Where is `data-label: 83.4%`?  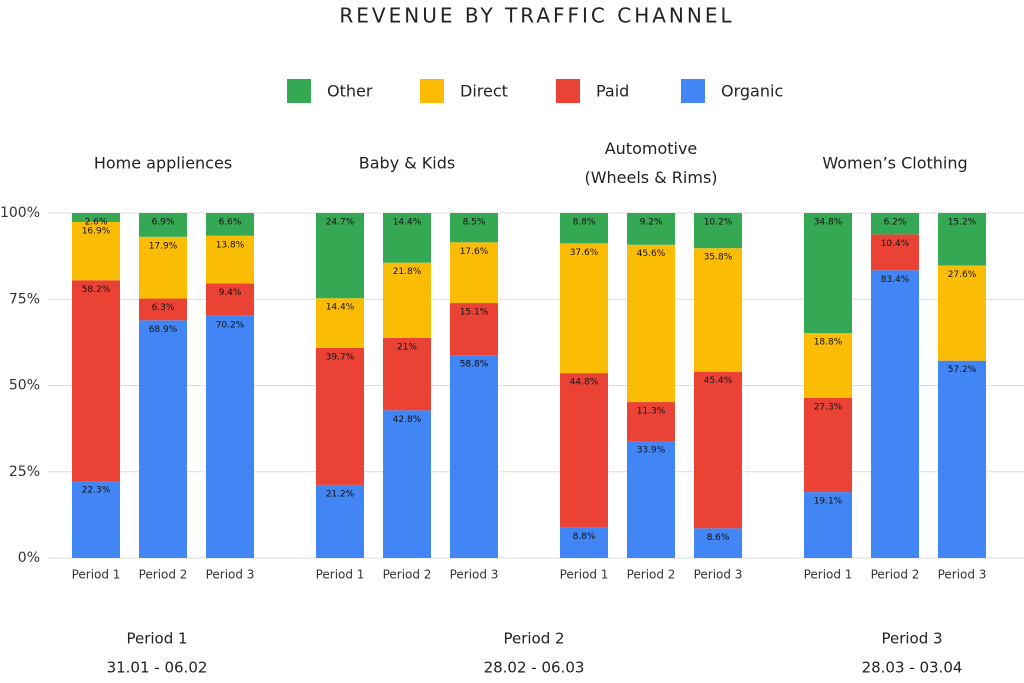 data-label: 83.4% is located at coordinates (895, 280).